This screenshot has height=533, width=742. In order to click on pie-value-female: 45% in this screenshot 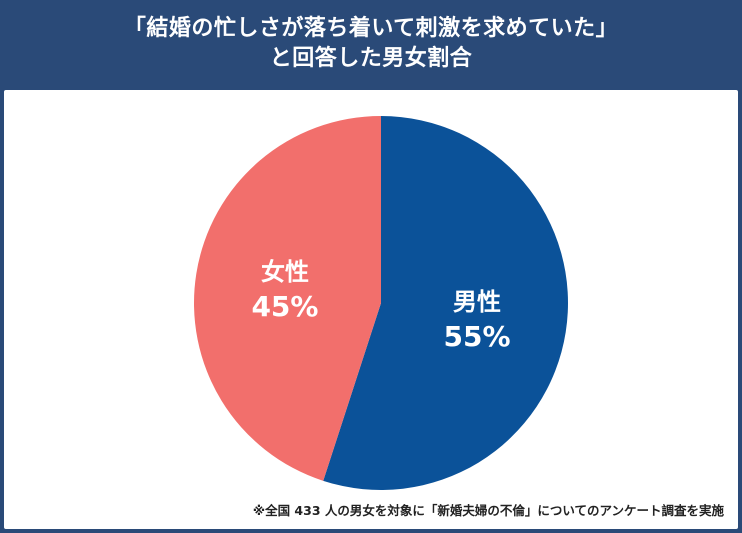, I will do `click(284, 306)`.